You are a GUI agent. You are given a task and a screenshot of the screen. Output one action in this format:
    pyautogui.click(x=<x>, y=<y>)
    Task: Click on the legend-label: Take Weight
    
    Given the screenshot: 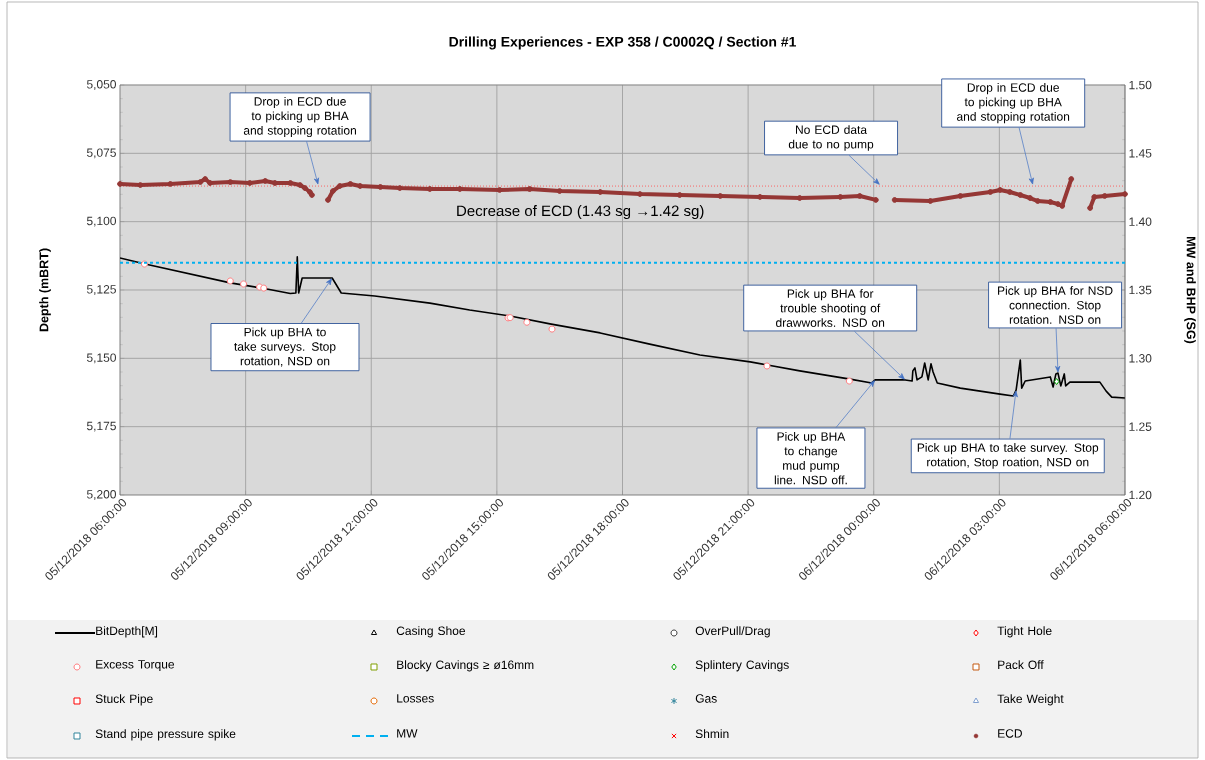 What is the action you would take?
    pyautogui.click(x=1030, y=700)
    